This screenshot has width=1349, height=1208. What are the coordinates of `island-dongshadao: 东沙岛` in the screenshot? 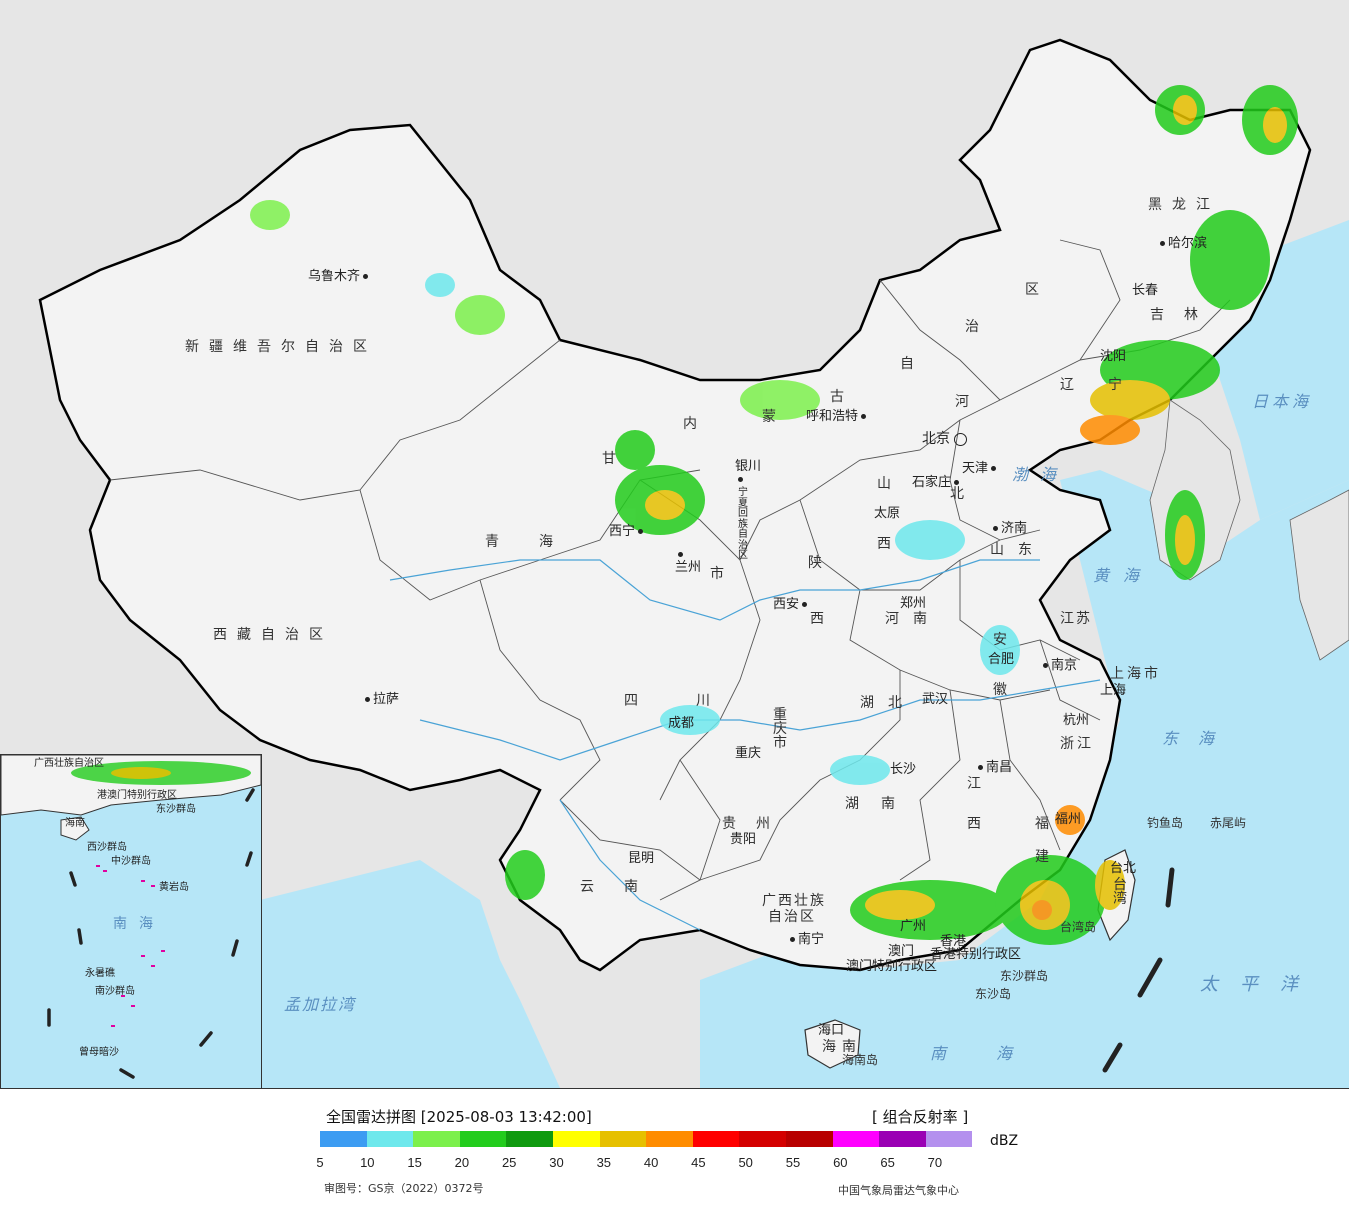 It's located at (993, 994).